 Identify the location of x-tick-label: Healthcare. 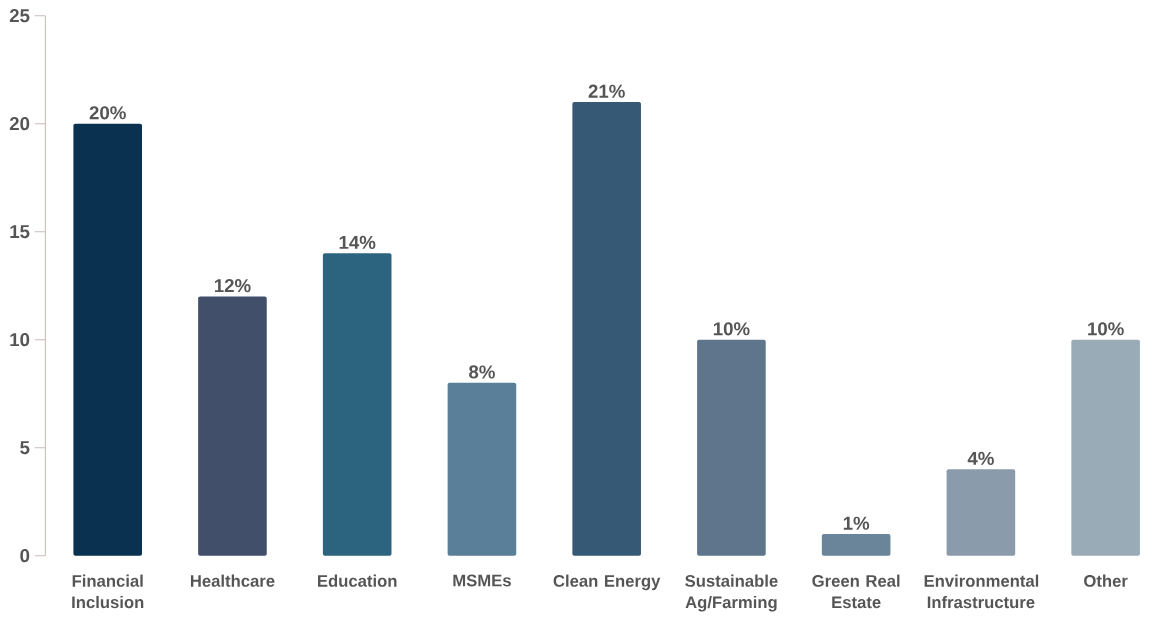
(232, 580).